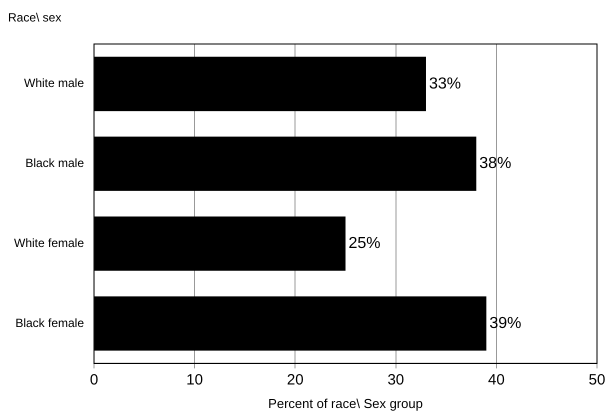  Describe the element at coordinates (54, 83) in the screenshot. I see `y-tick-label: White male` at that location.